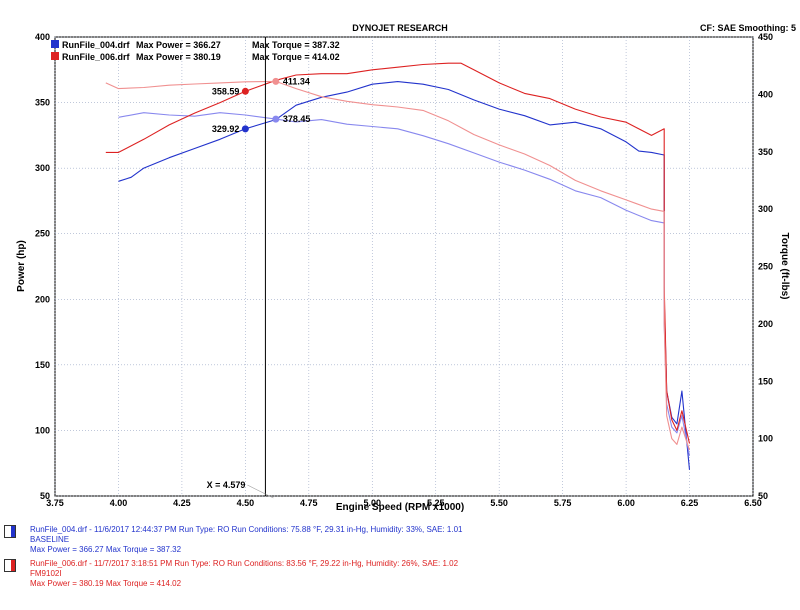  Describe the element at coordinates (42, 299) in the screenshot. I see `y-tick-label: 200` at that location.